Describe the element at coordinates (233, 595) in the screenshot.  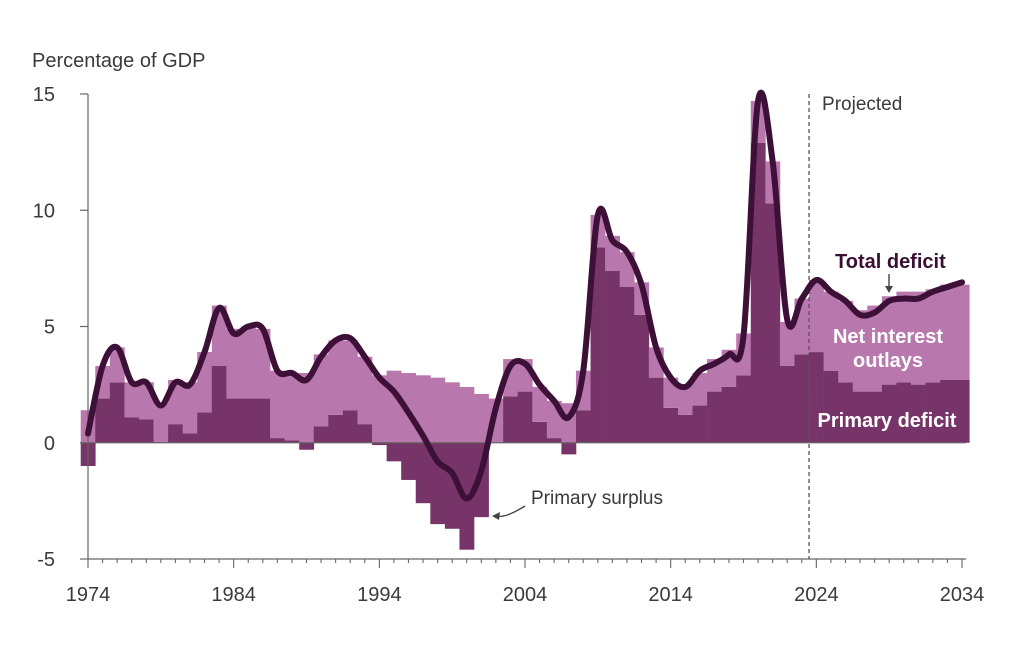
I see `x-tick-label: 1984` at that location.